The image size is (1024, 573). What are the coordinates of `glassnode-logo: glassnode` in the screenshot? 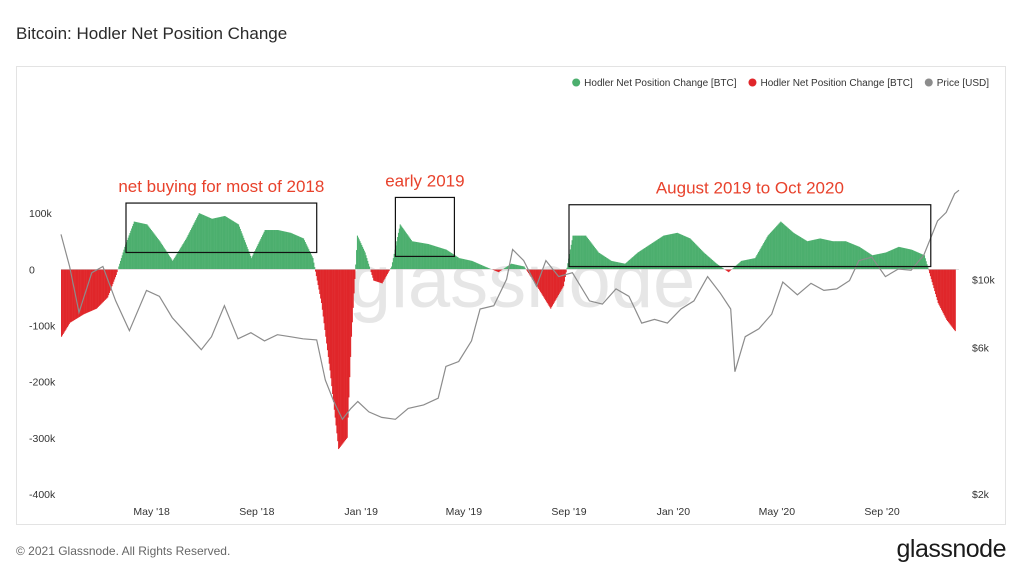 It's located at (951, 549).